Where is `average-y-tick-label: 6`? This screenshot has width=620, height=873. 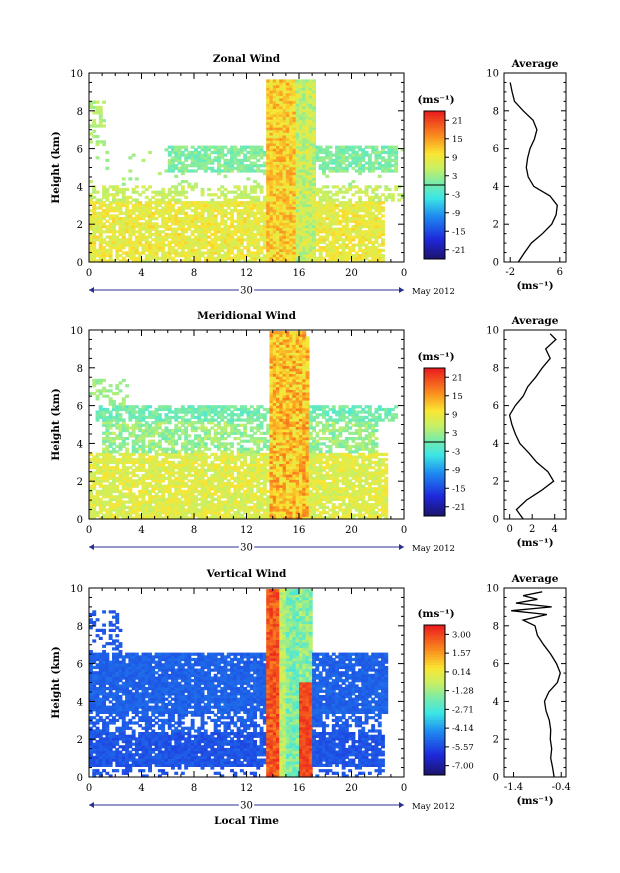 average-y-tick-label: 6 is located at coordinates (496, 406).